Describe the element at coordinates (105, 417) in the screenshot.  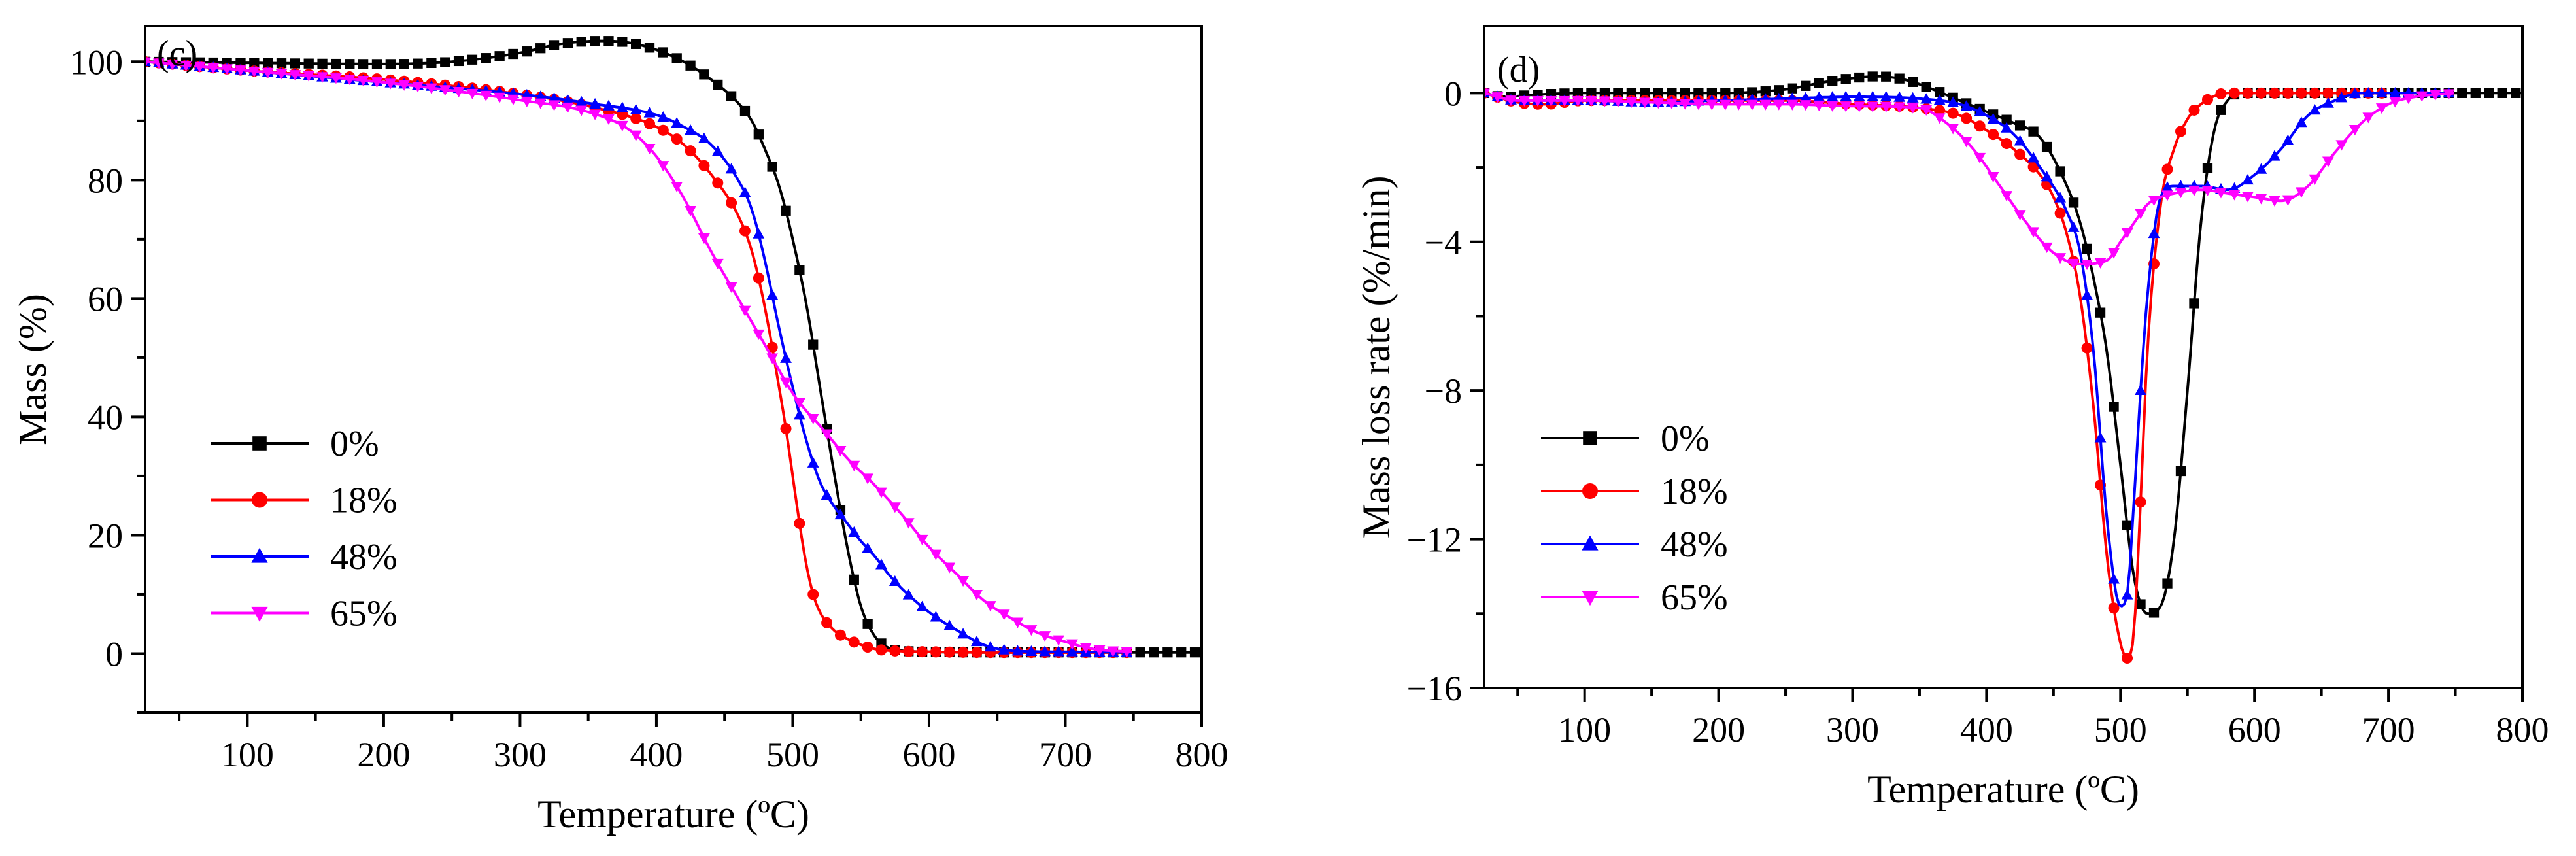
I see `y-tick-label: 40` at that location.